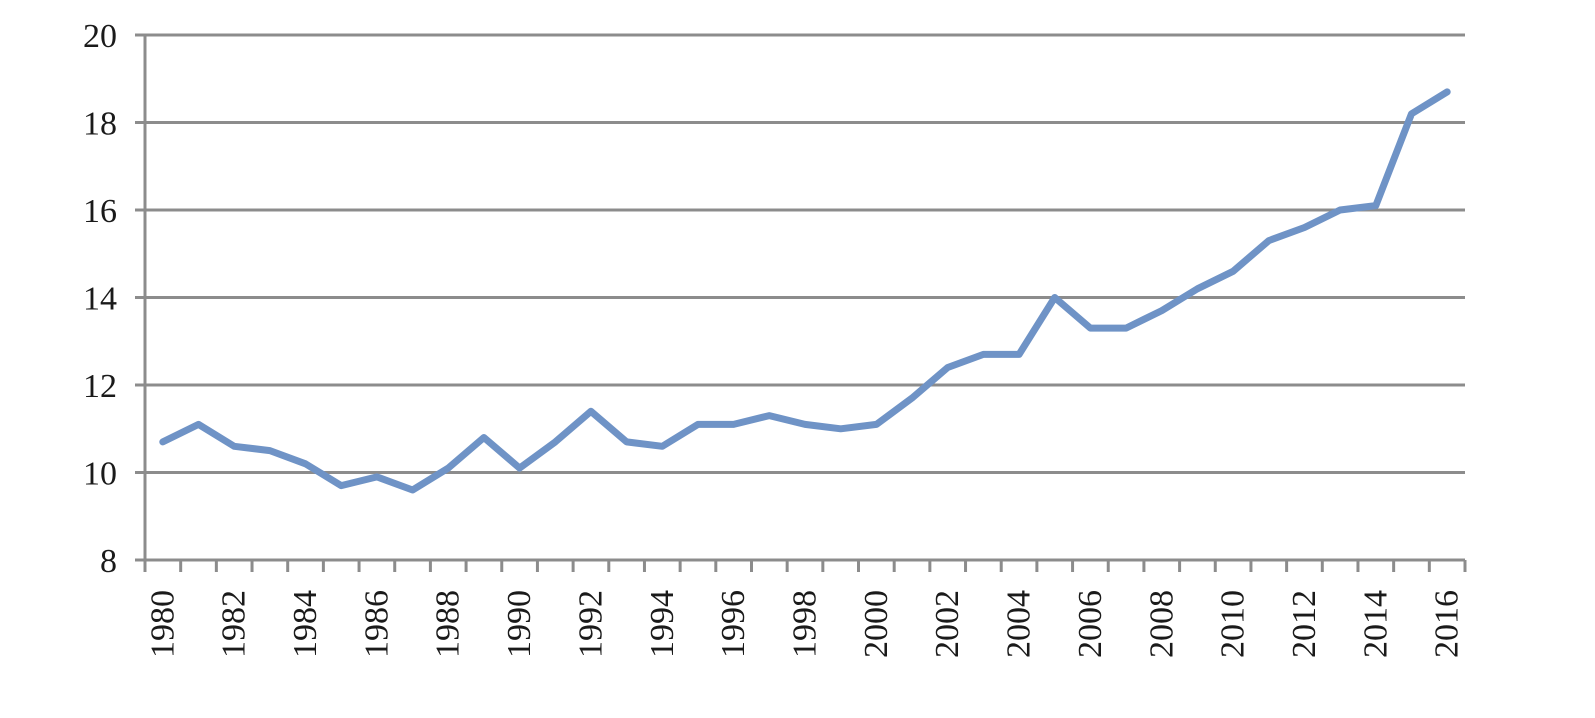  Describe the element at coordinates (590, 624) in the screenshot. I see `x-tick-label: 1992` at that location.